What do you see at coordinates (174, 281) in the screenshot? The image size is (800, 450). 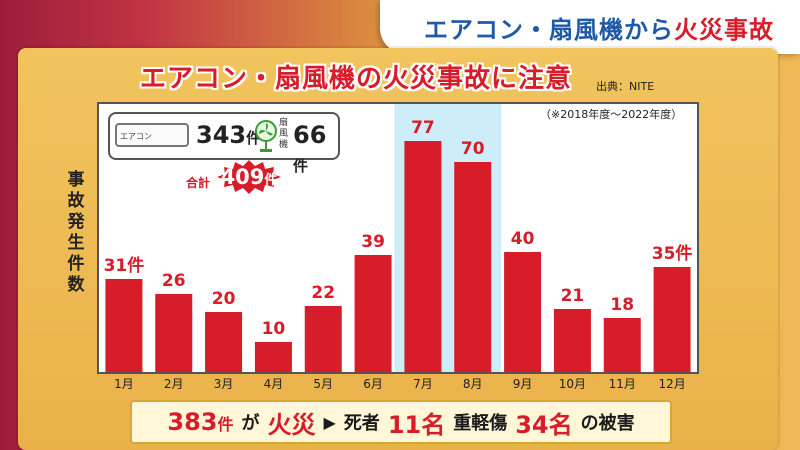 I see `value-label: 26` at bounding box center [174, 281].